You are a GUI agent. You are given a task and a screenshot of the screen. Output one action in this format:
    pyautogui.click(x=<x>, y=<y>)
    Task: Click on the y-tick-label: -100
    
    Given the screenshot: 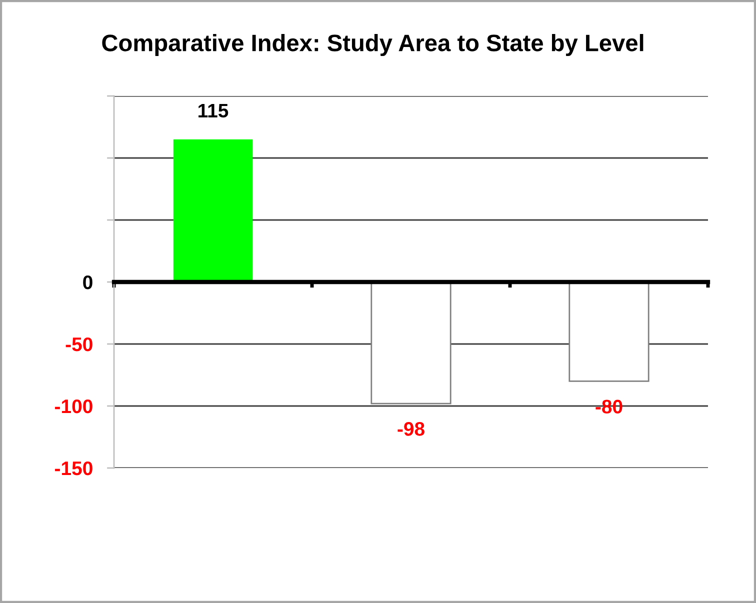 What is the action you would take?
    pyautogui.click(x=73, y=406)
    